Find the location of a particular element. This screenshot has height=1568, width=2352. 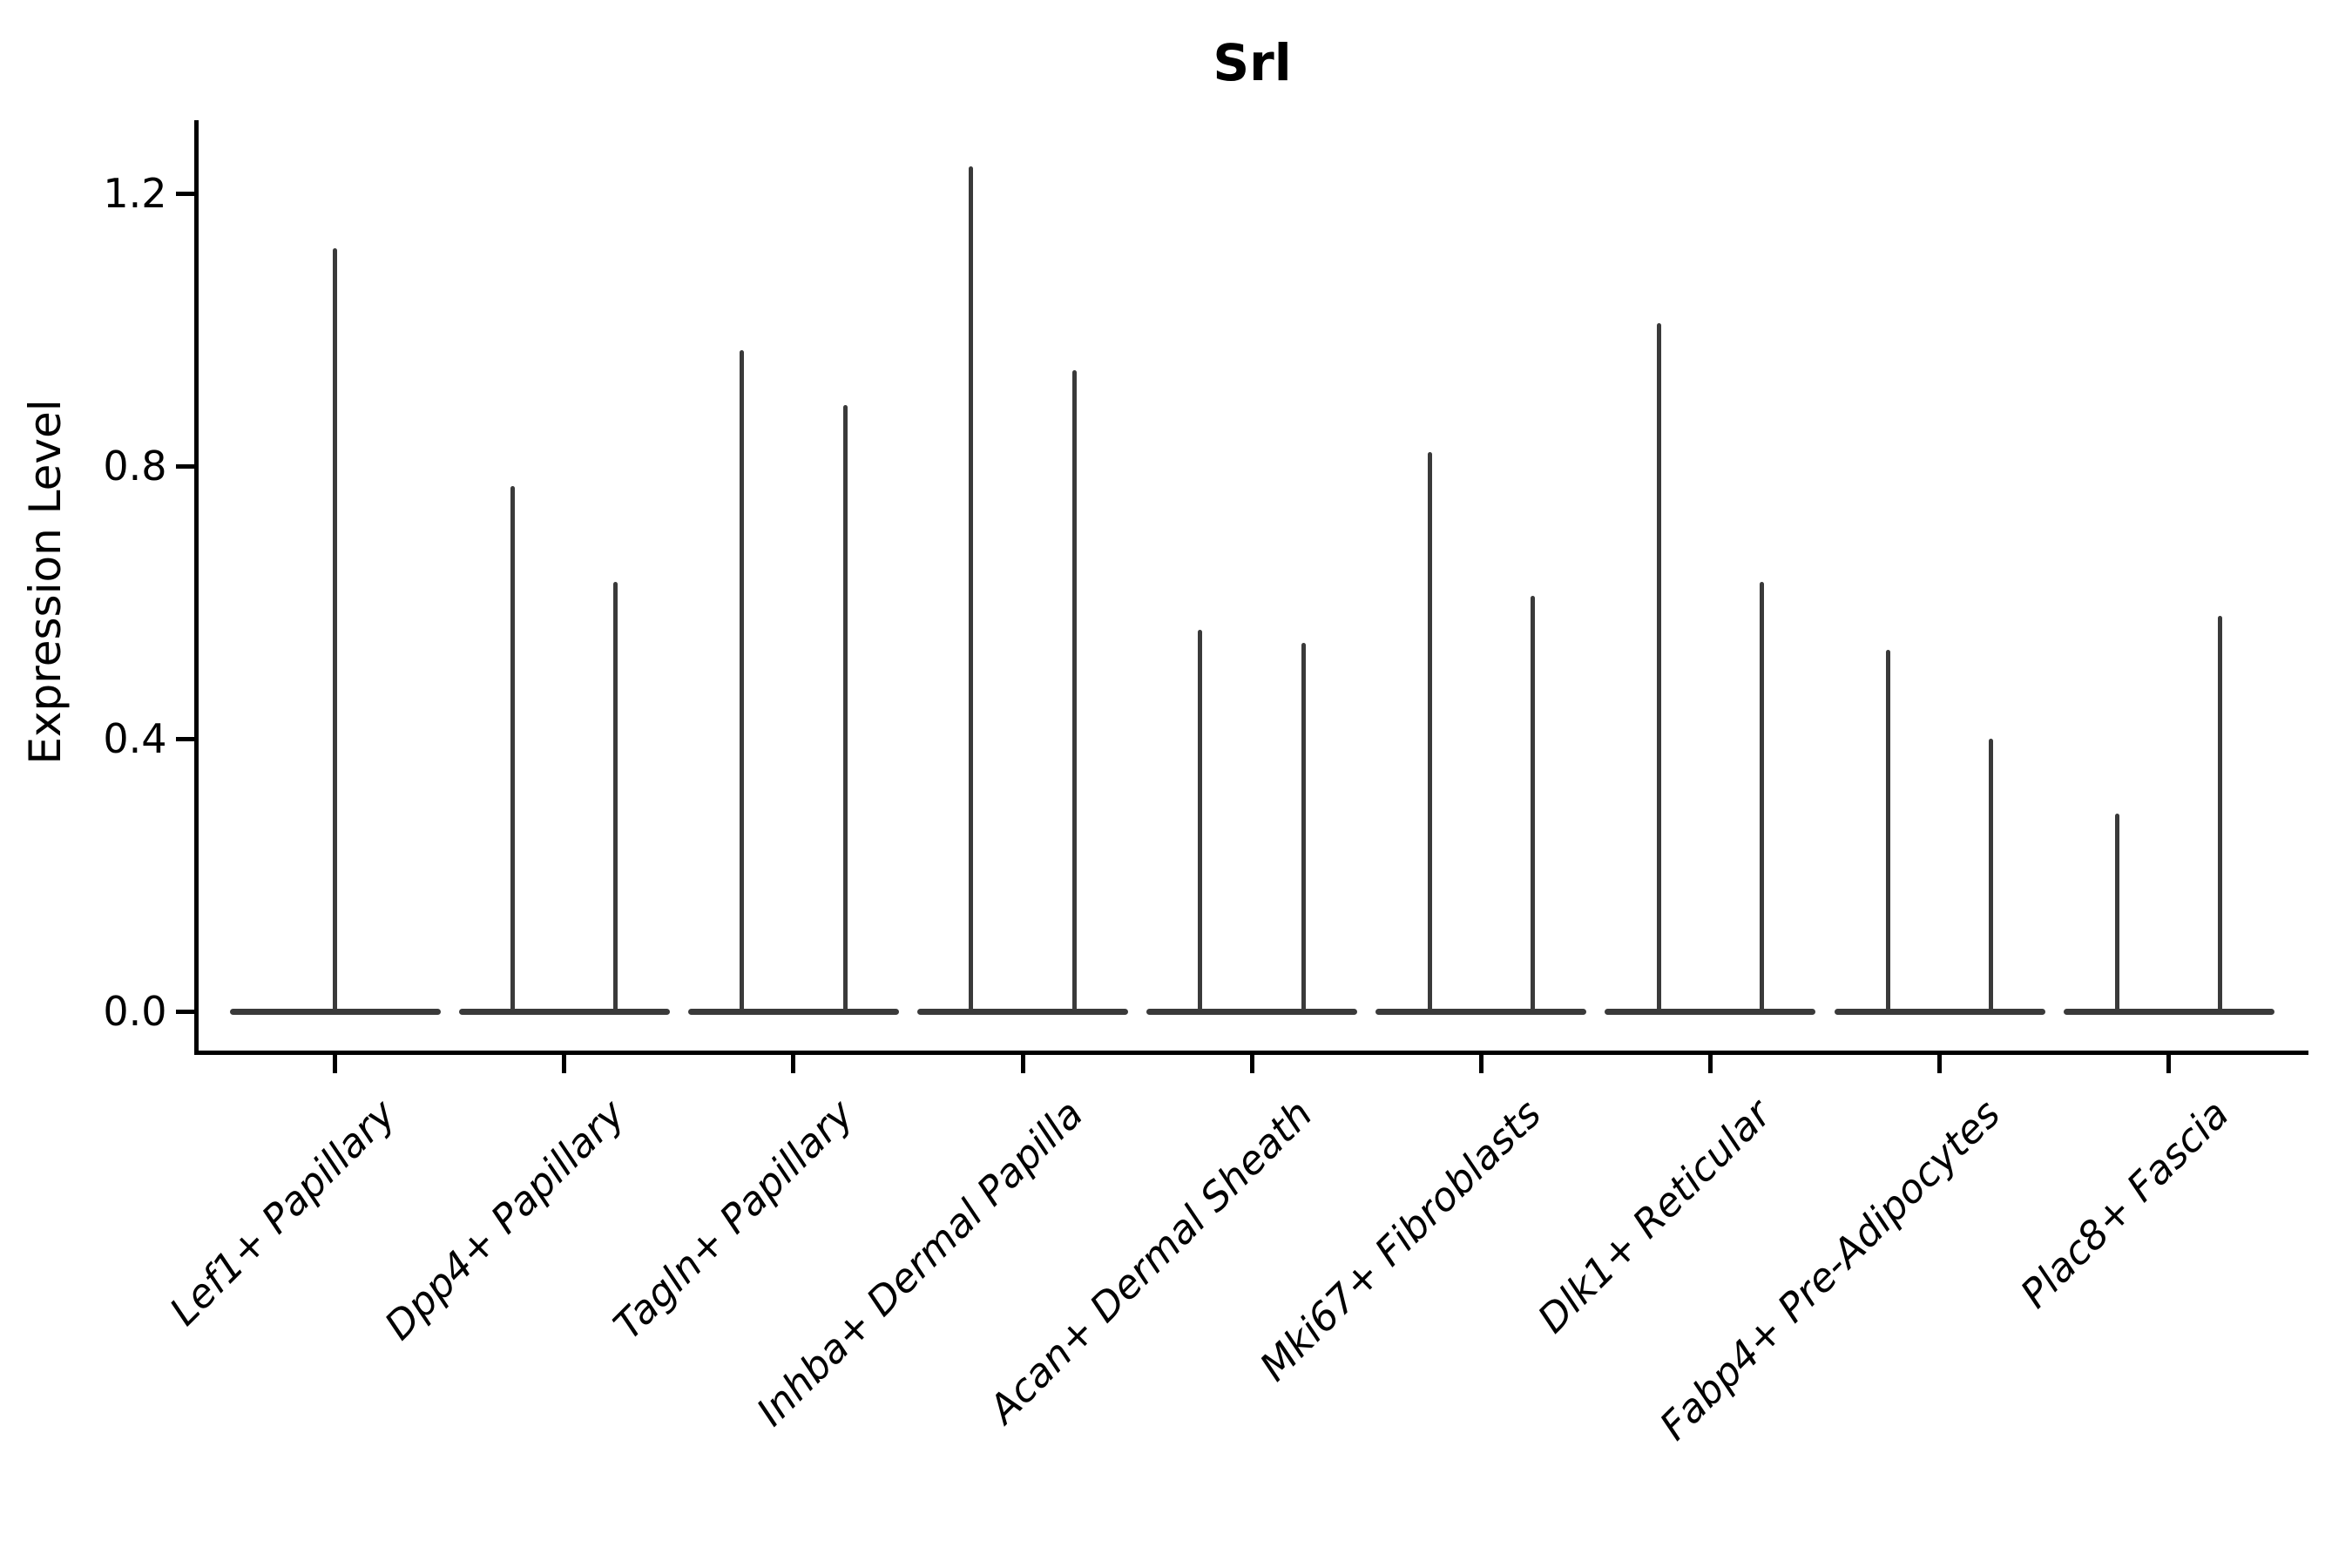

y-tick-label: 0.0 is located at coordinates (135, 1012).